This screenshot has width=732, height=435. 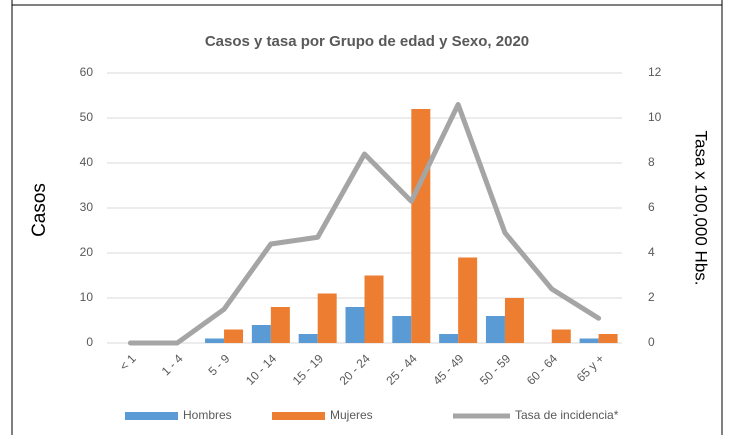 What do you see at coordinates (651, 297) in the screenshot?
I see `y2-tick-label: 2` at bounding box center [651, 297].